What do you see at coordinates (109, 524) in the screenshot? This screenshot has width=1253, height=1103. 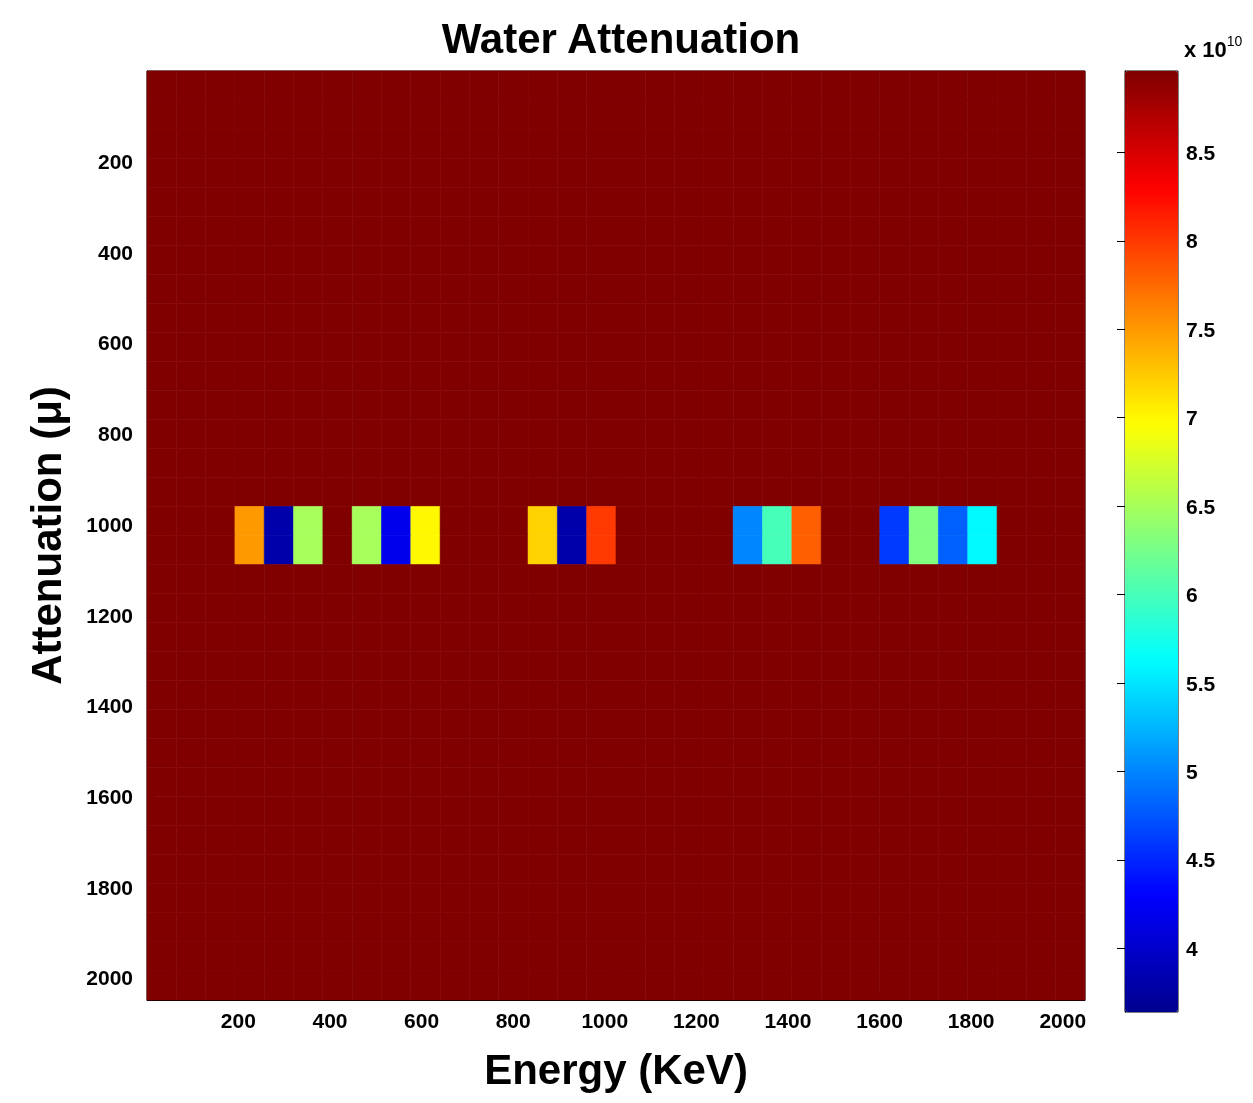 I see `y-tick-label: 1000` at bounding box center [109, 524].